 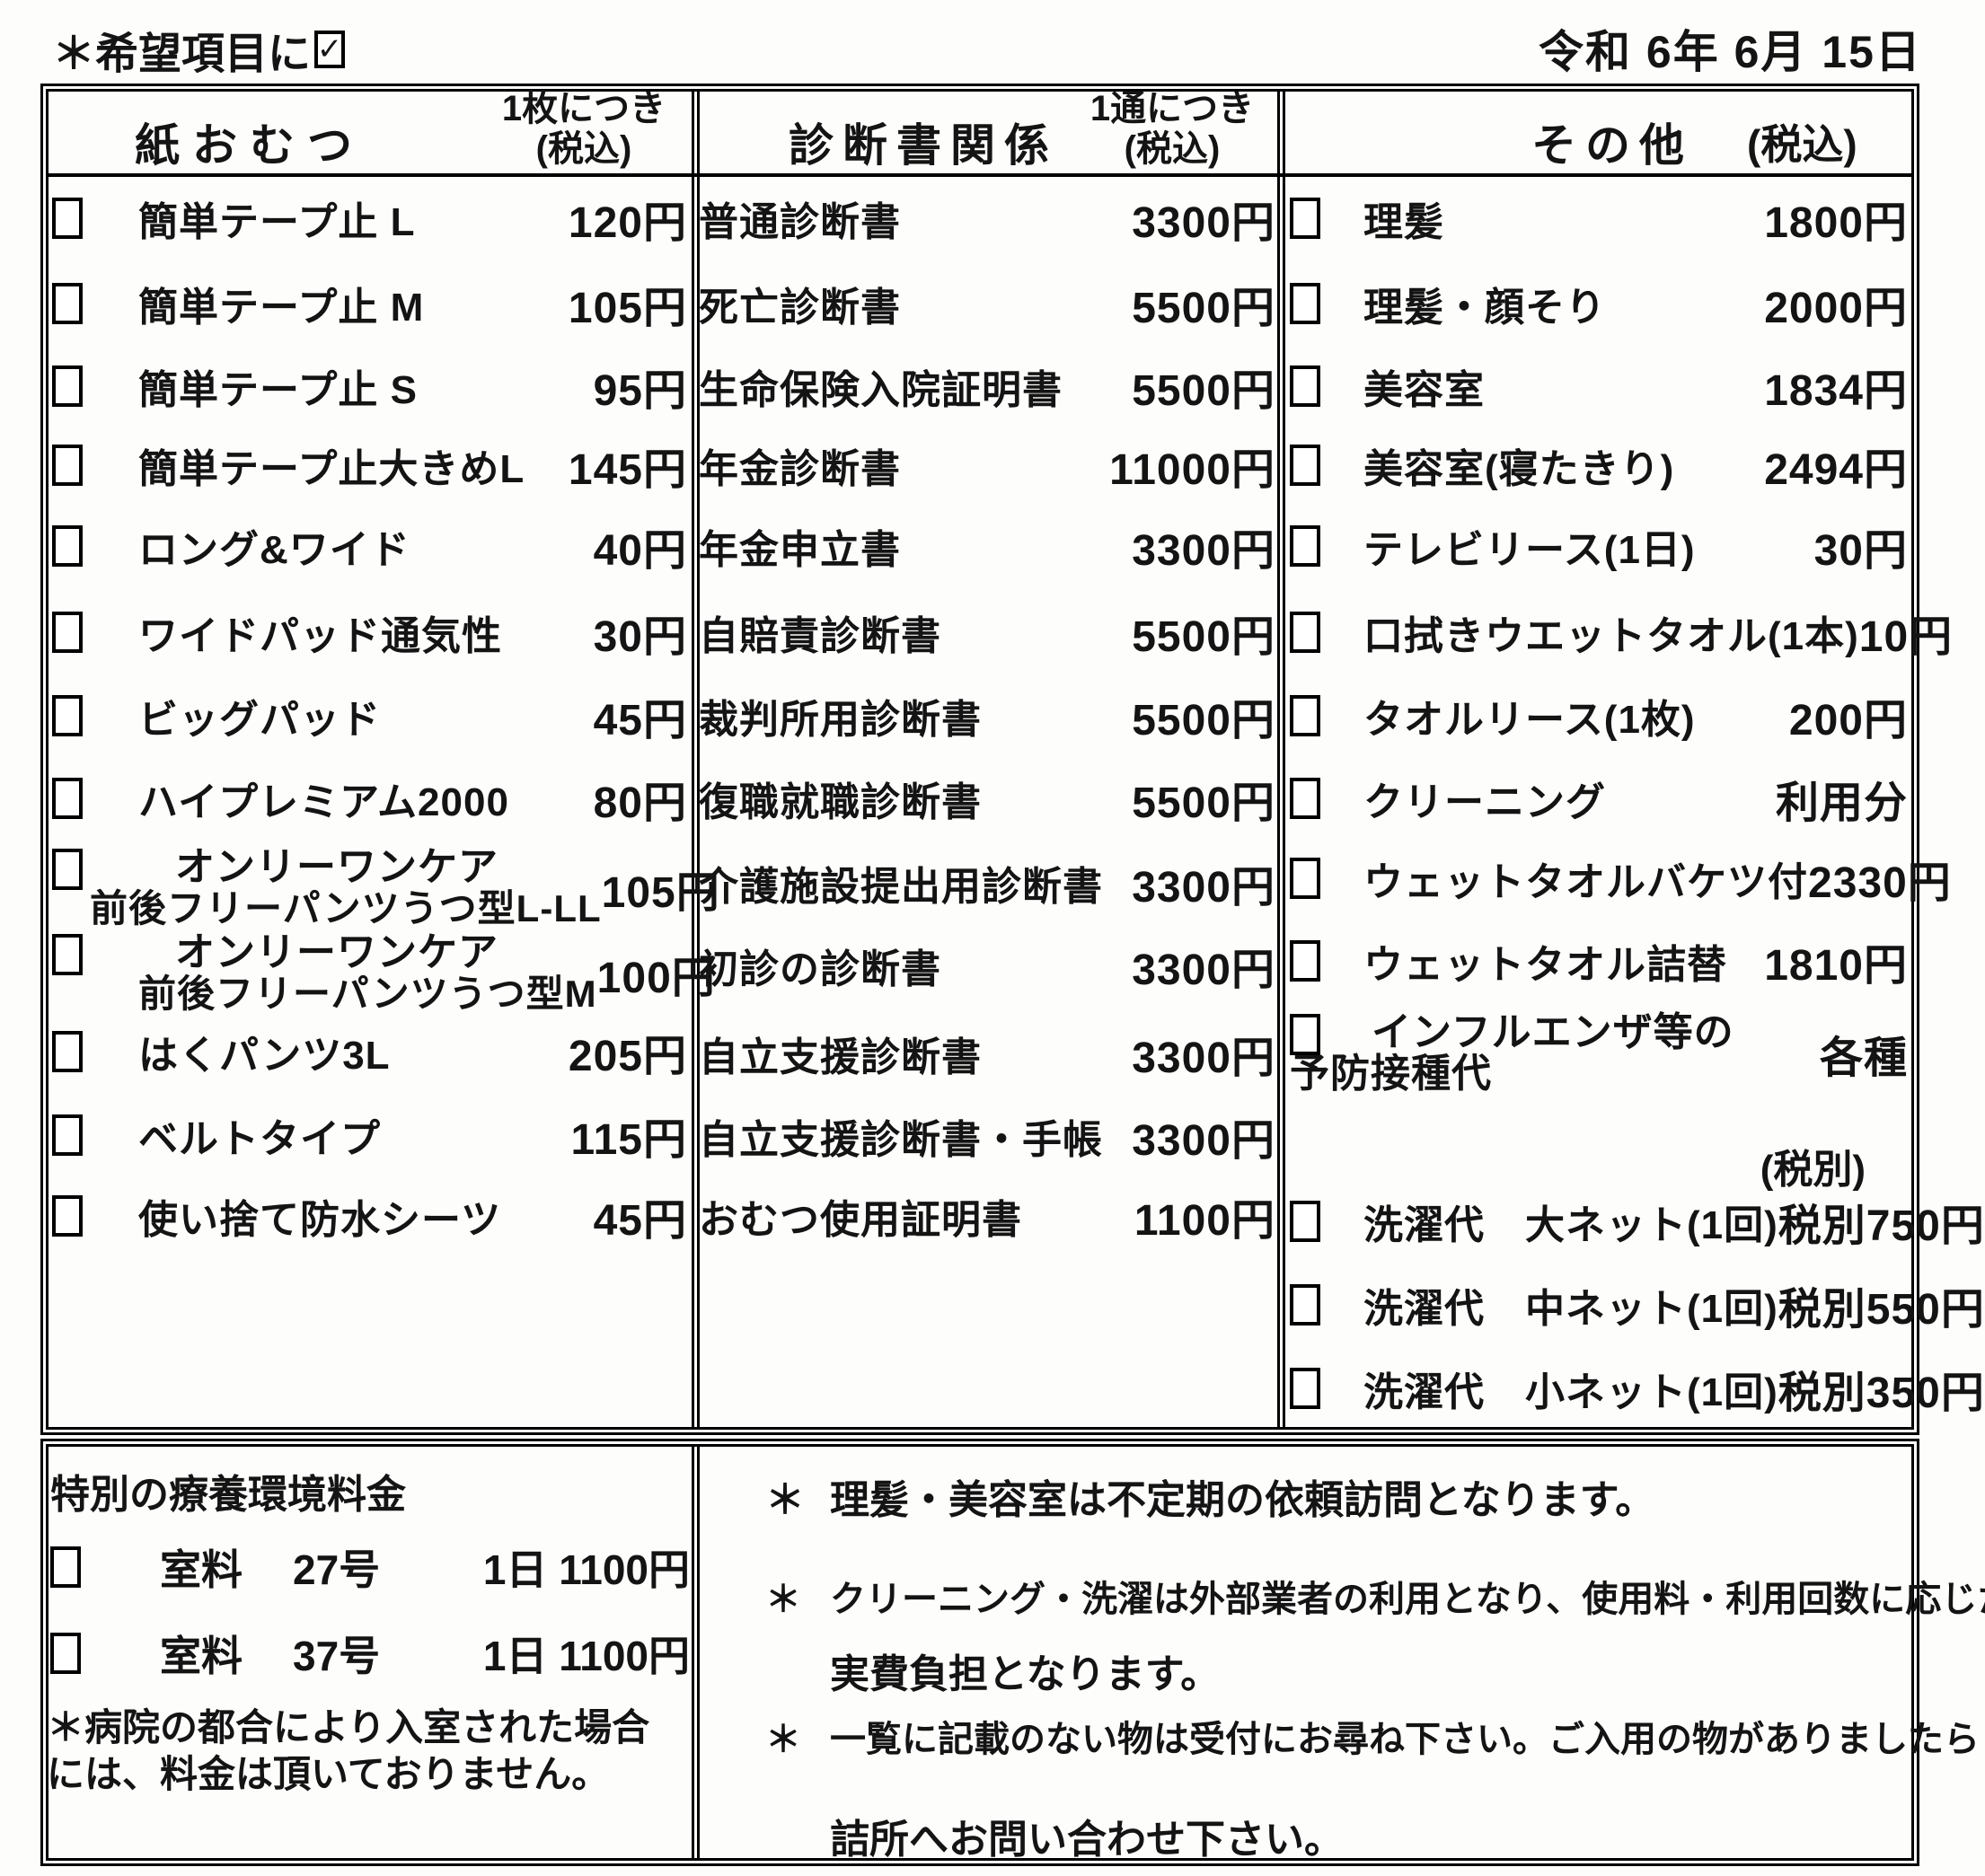 What do you see at coordinates (640, 637) in the screenshot?
I see `item-price: 30円` at bounding box center [640, 637].